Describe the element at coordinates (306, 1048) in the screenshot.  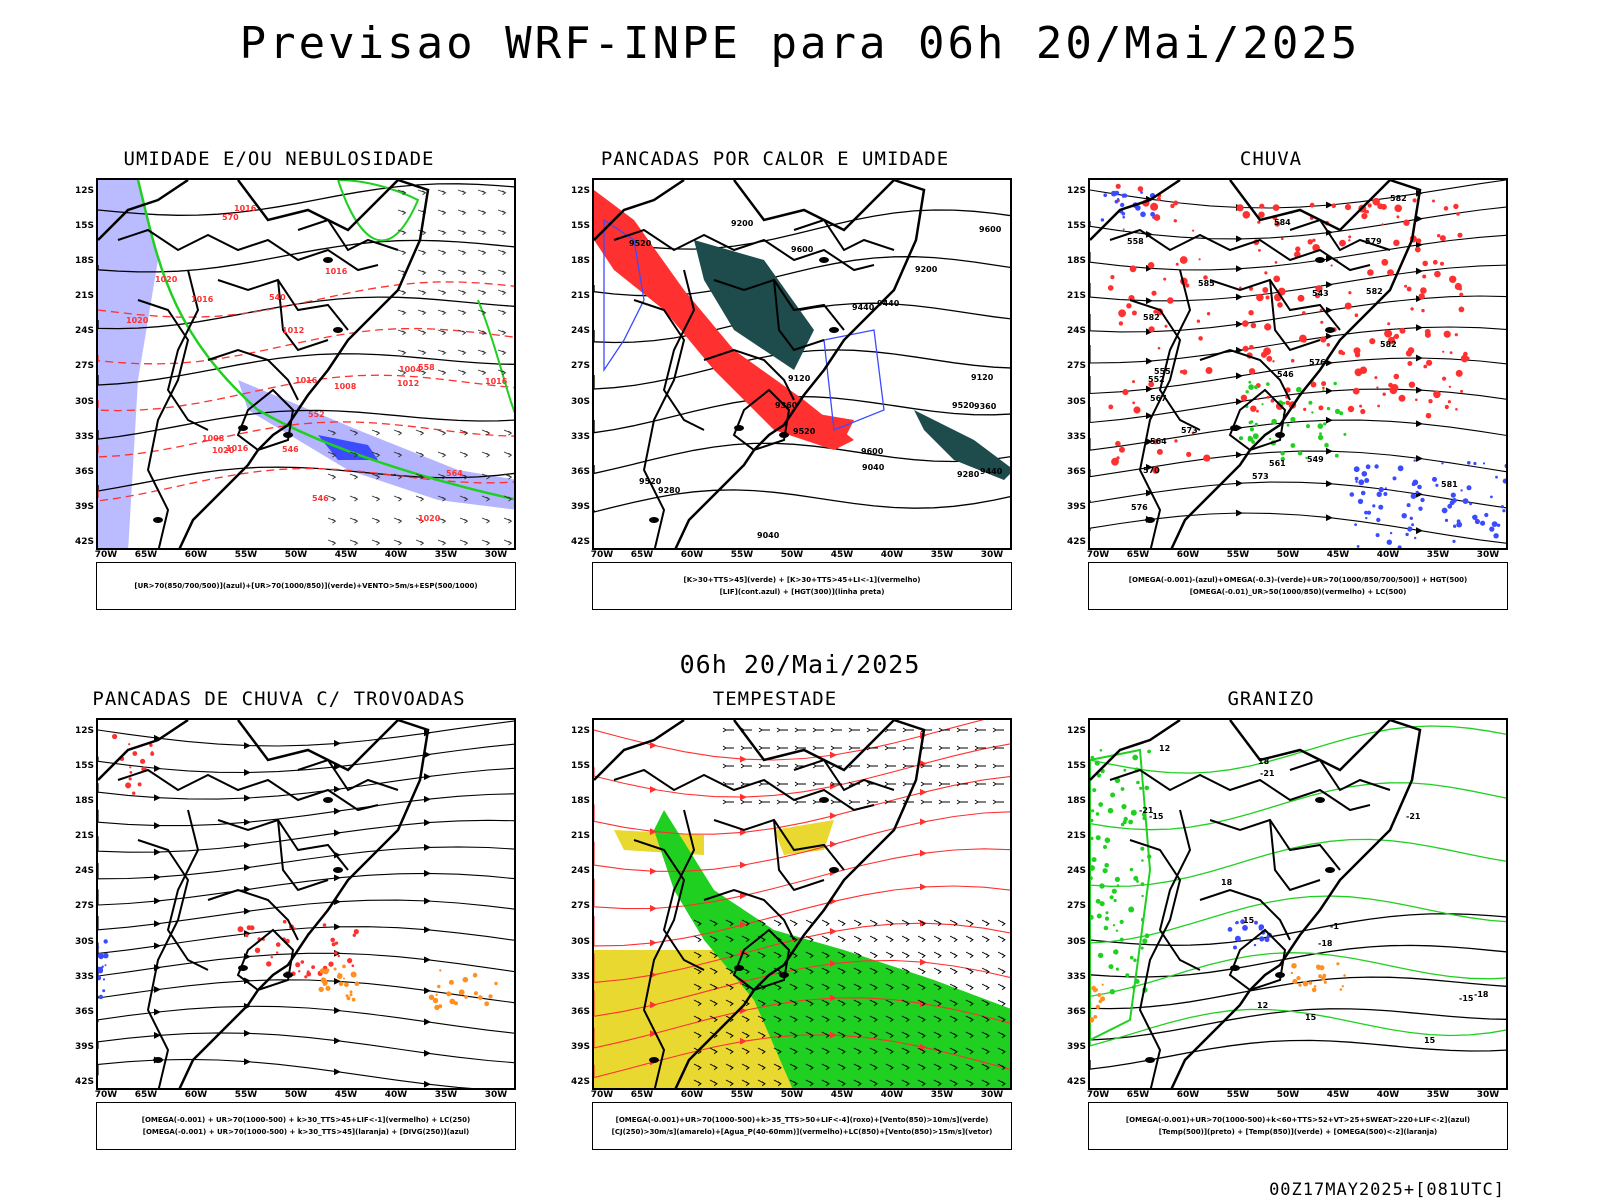
I see `streamline` at that location.